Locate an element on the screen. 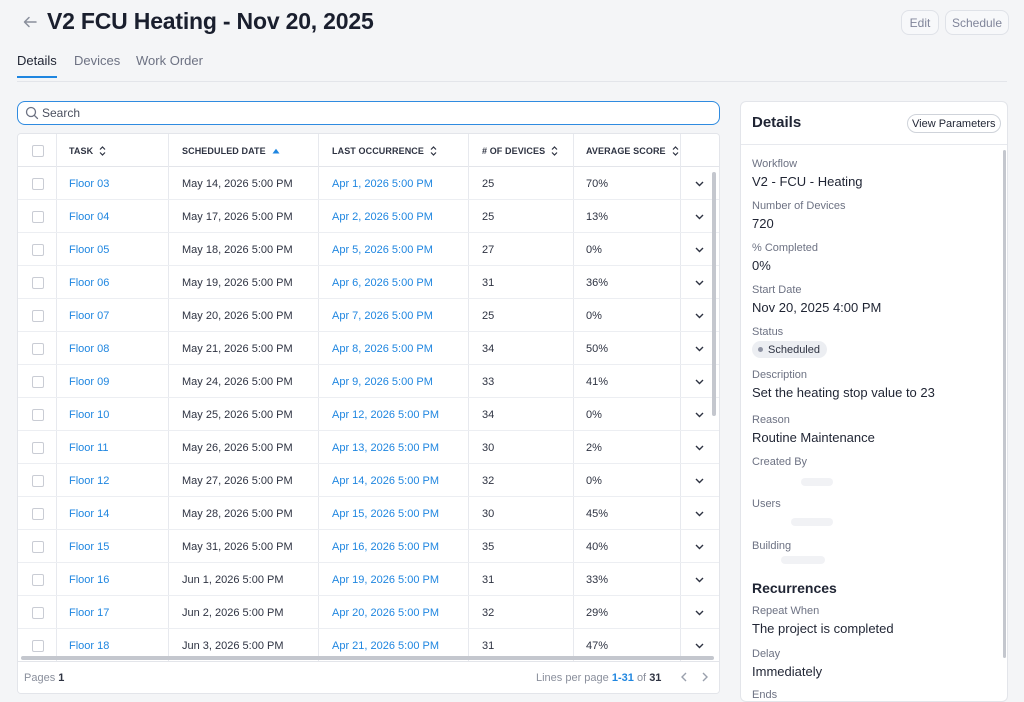  last-occurrence-link: Apr 9, 2026 5:00 PM is located at coordinates (382, 381).